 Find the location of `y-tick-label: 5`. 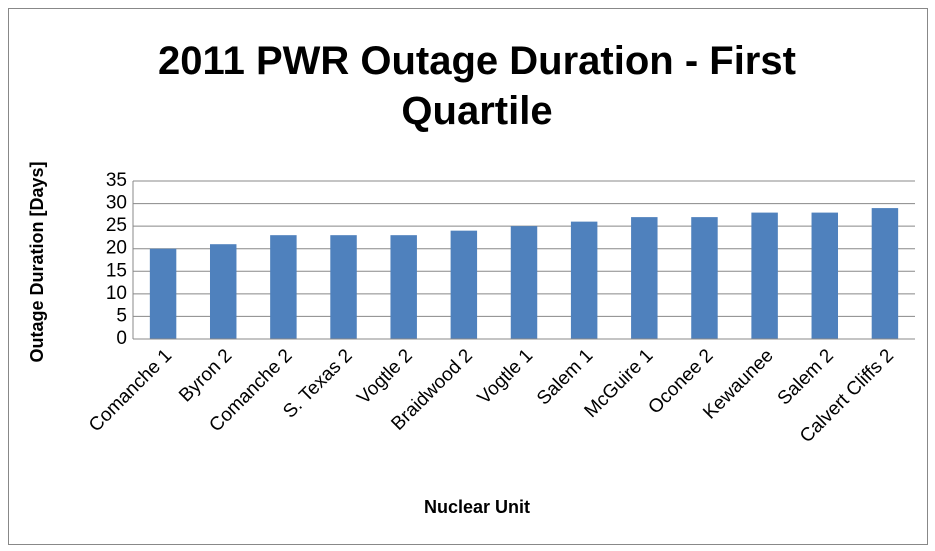

y-tick-label: 5 is located at coordinates (121, 315).